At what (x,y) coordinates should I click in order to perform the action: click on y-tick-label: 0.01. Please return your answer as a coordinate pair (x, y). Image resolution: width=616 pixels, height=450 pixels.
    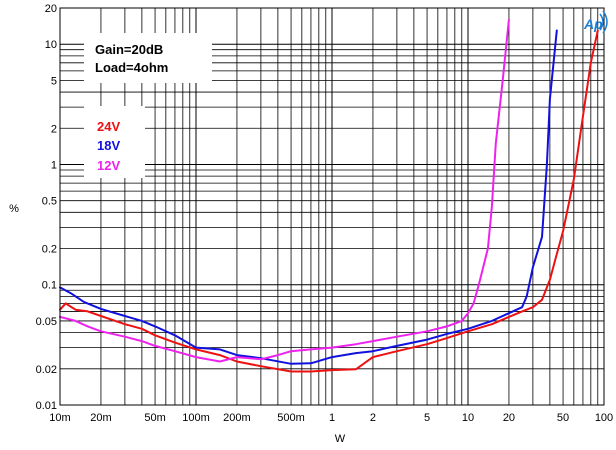
    Looking at the image, I should click on (46, 406).